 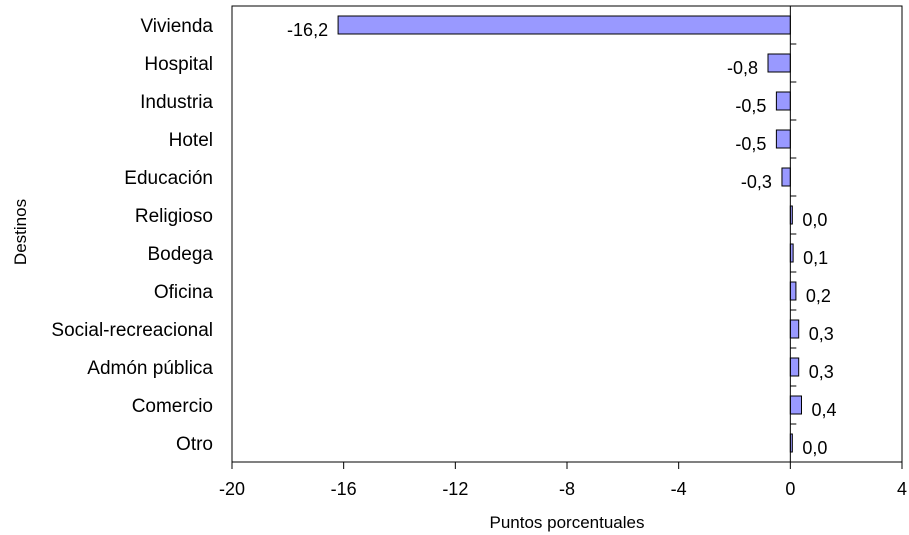 What do you see at coordinates (178, 64) in the screenshot?
I see `category-label: Hospital` at bounding box center [178, 64].